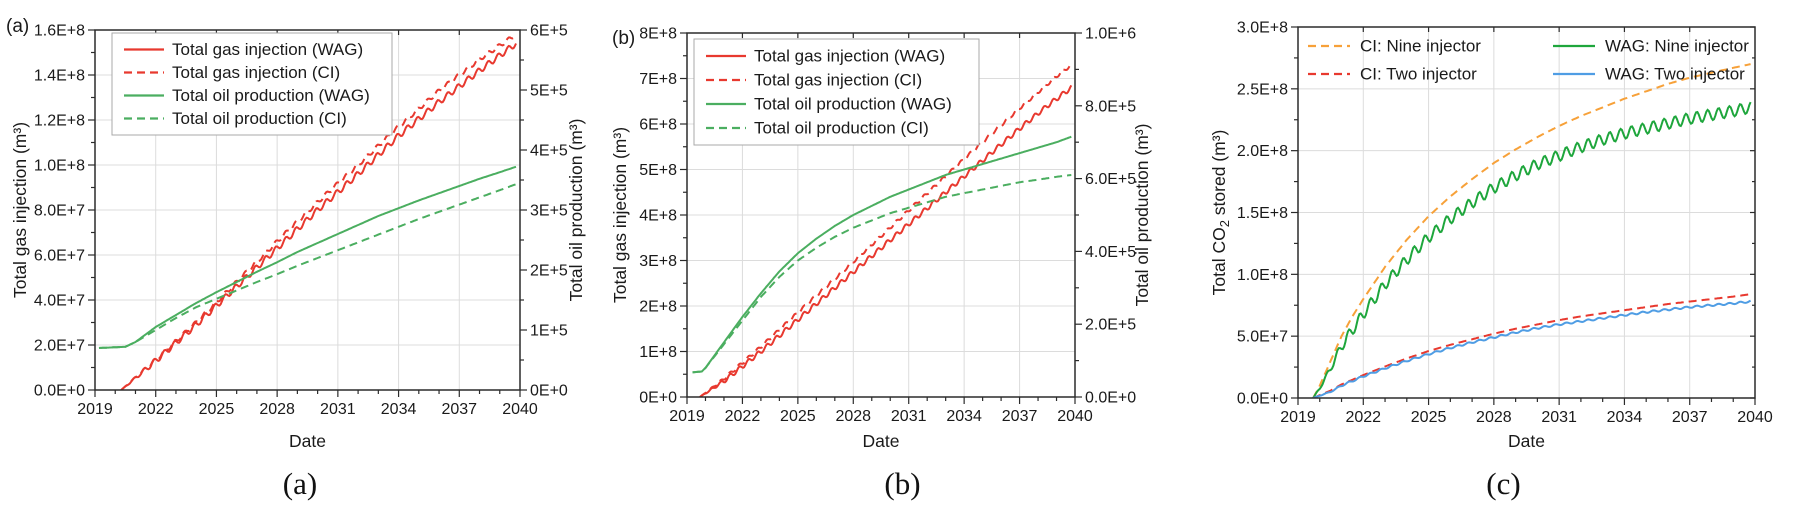 The image size is (1802, 515). I want to click on svg-text: 1.2E+8, so click(59, 121).